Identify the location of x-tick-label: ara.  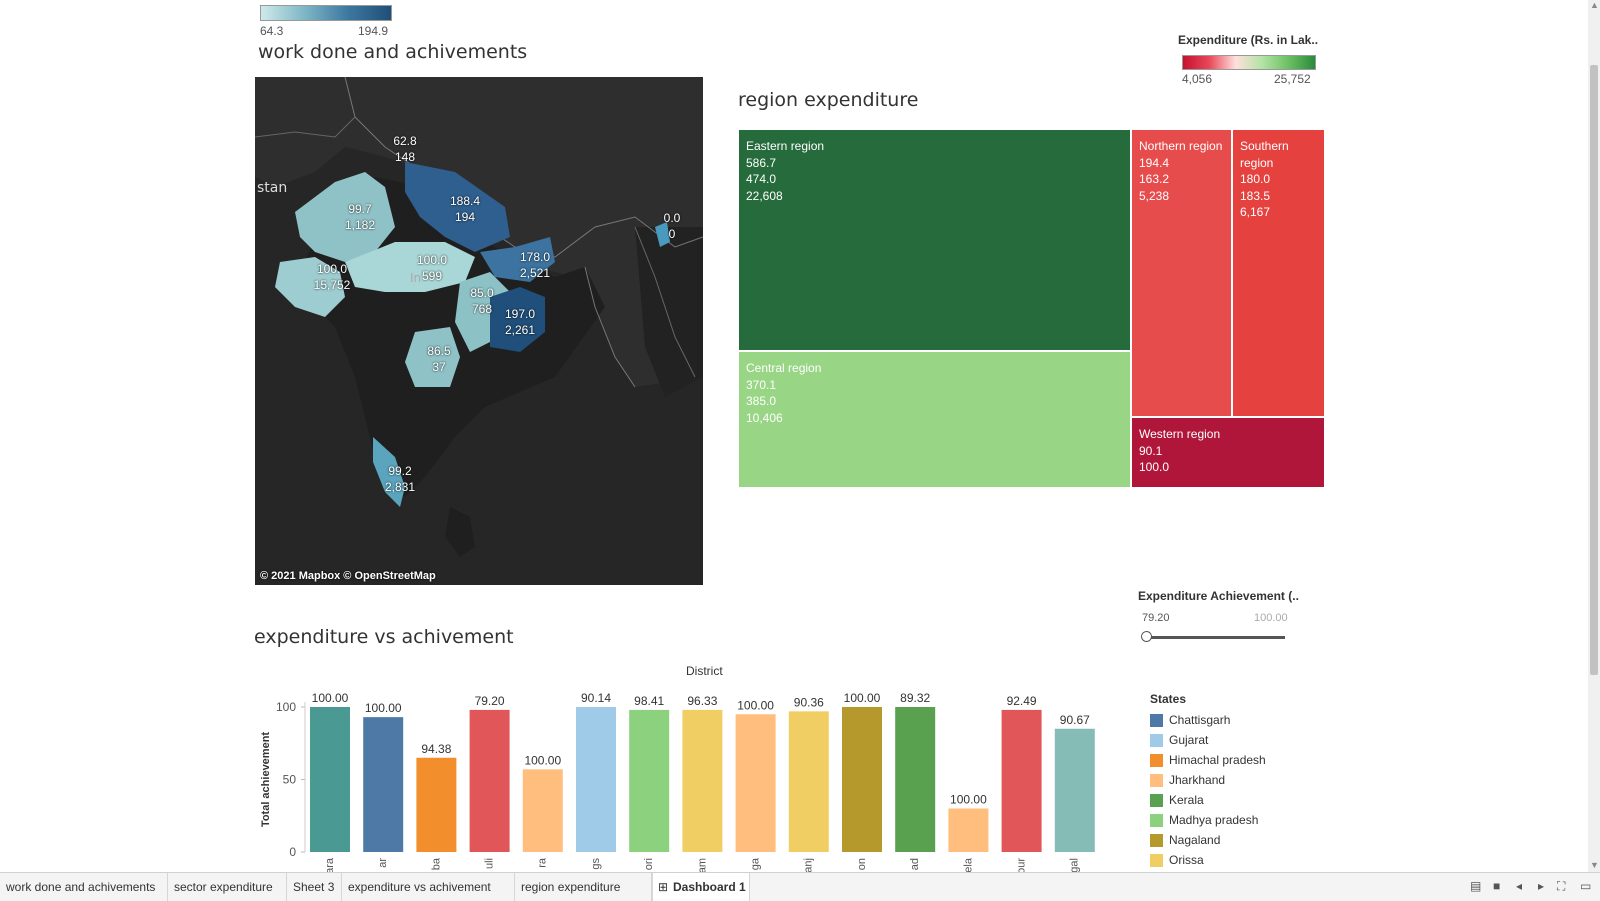
(330, 864).